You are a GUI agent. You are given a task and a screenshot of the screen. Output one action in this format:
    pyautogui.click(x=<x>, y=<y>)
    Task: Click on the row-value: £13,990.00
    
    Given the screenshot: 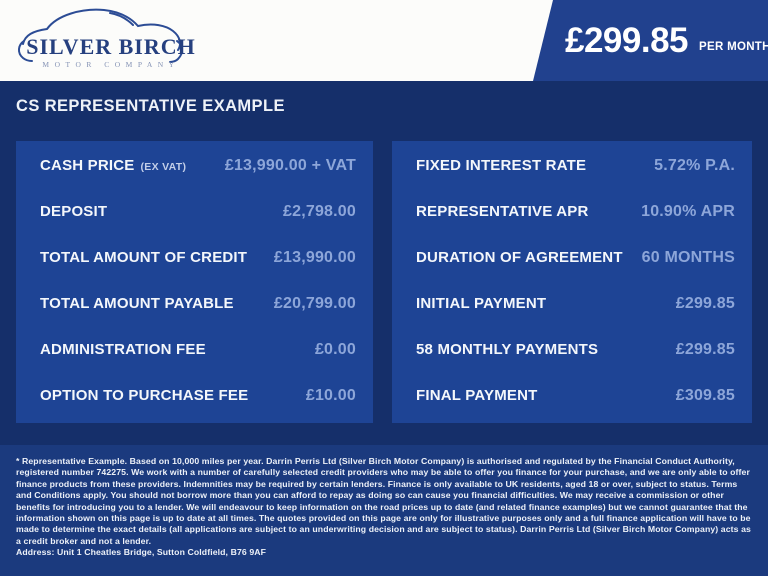 What is the action you would take?
    pyautogui.click(x=314, y=257)
    